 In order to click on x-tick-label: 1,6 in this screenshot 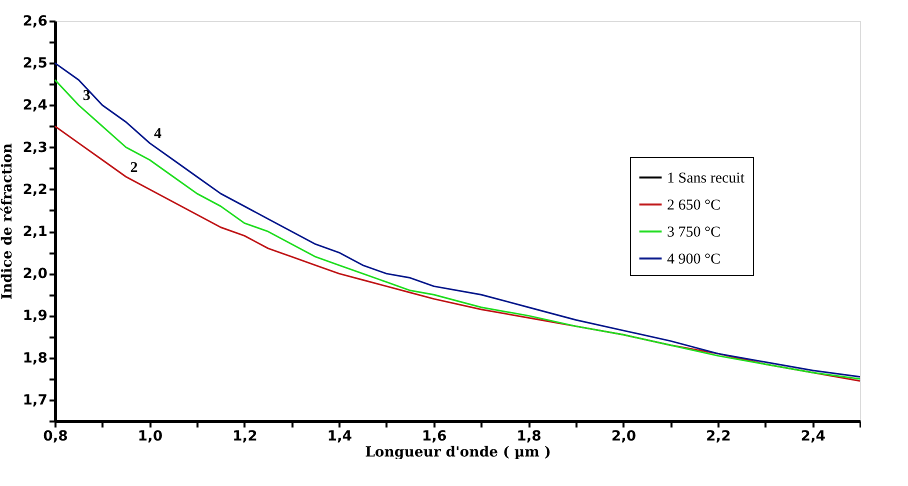, I will do `click(434, 436)`.